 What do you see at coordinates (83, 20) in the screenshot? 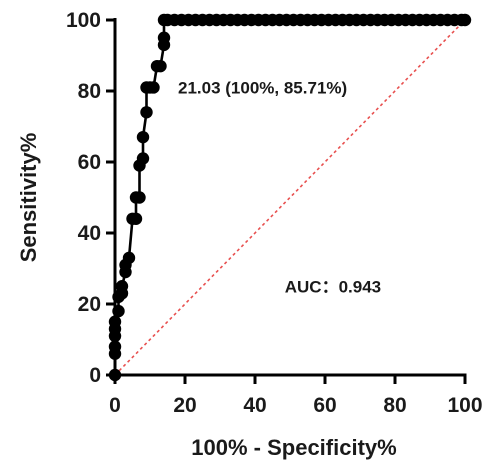
I see `y-tick-label: 100` at bounding box center [83, 20].